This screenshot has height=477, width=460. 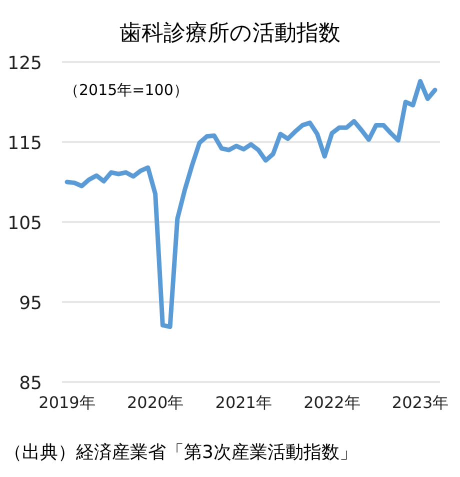 What do you see at coordinates (126, 90) in the screenshot?
I see `annotation: （2015年=100）` at bounding box center [126, 90].